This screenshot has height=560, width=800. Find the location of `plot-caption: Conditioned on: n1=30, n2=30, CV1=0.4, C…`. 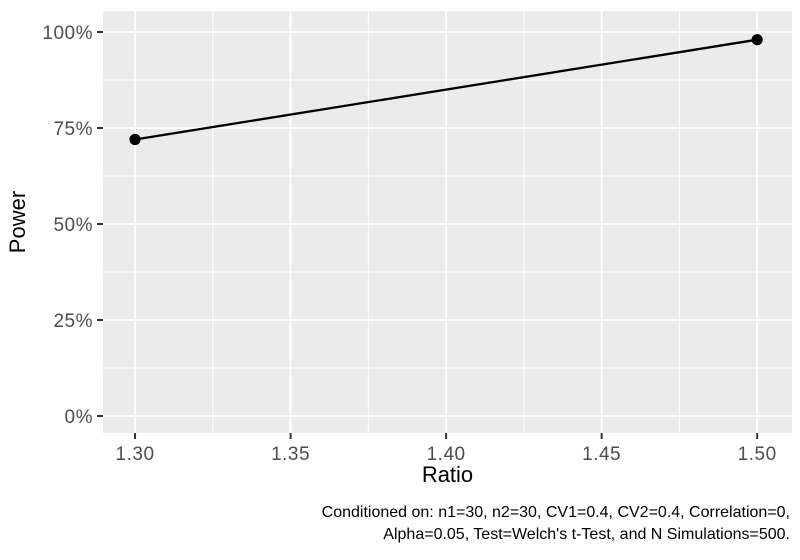

plot-caption: Conditioned on: n1=30, n2=30, CV1=0.4, C… is located at coordinates (556, 524).